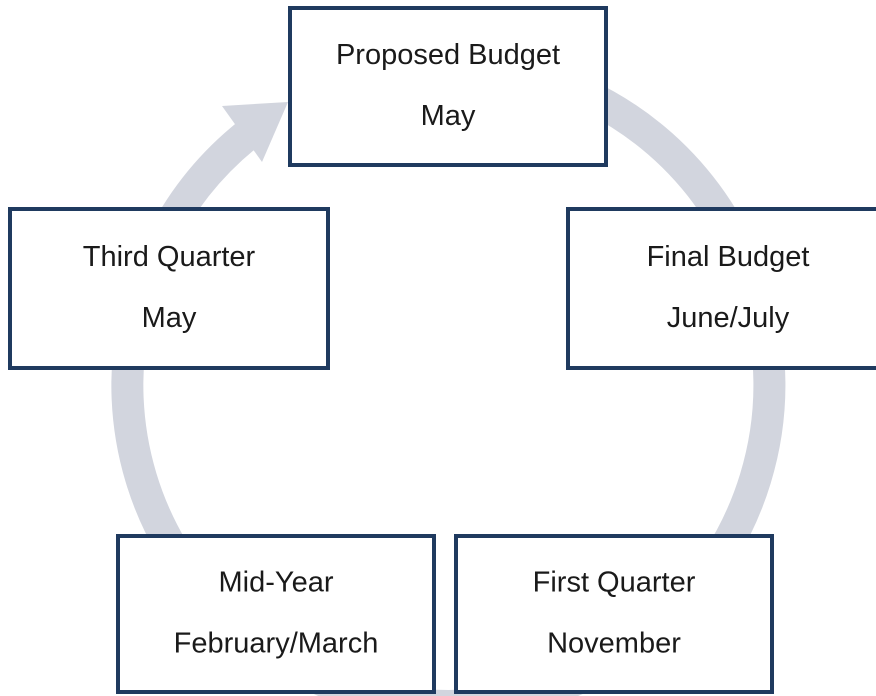 The width and height of the screenshot is (876, 696). What do you see at coordinates (728, 257) in the screenshot?
I see `stage-label: Final Budget` at bounding box center [728, 257].